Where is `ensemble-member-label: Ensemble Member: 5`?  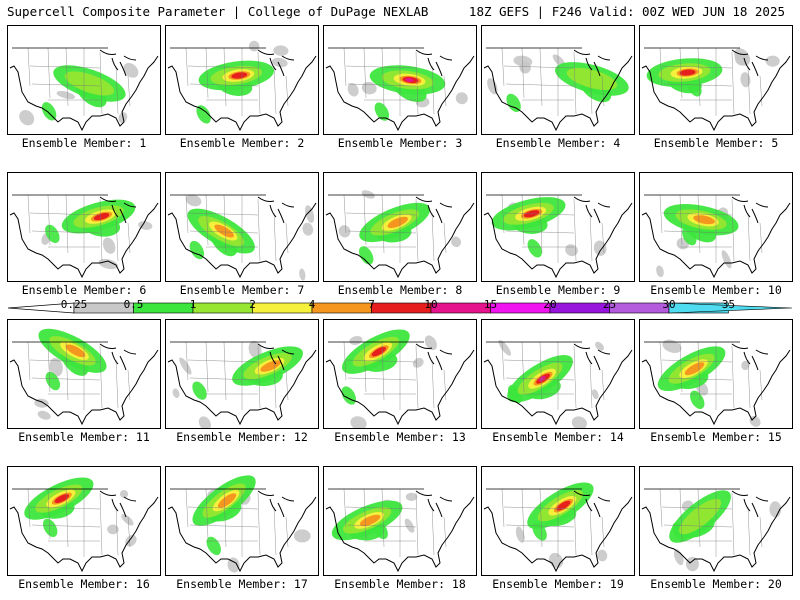
ensemble-member-label: Ensemble Member: 5 is located at coordinates (716, 143).